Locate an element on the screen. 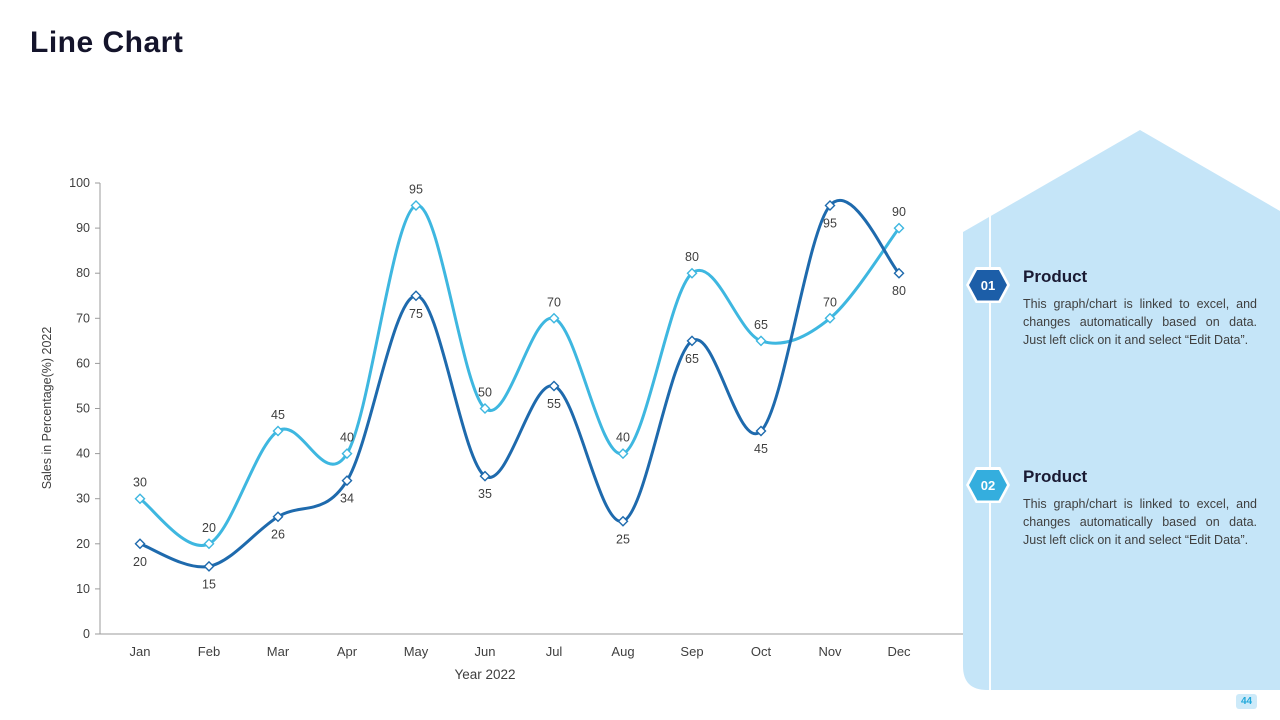  y-axis-title: Sales in Percentage(%) 2022 is located at coordinates (47, 408).